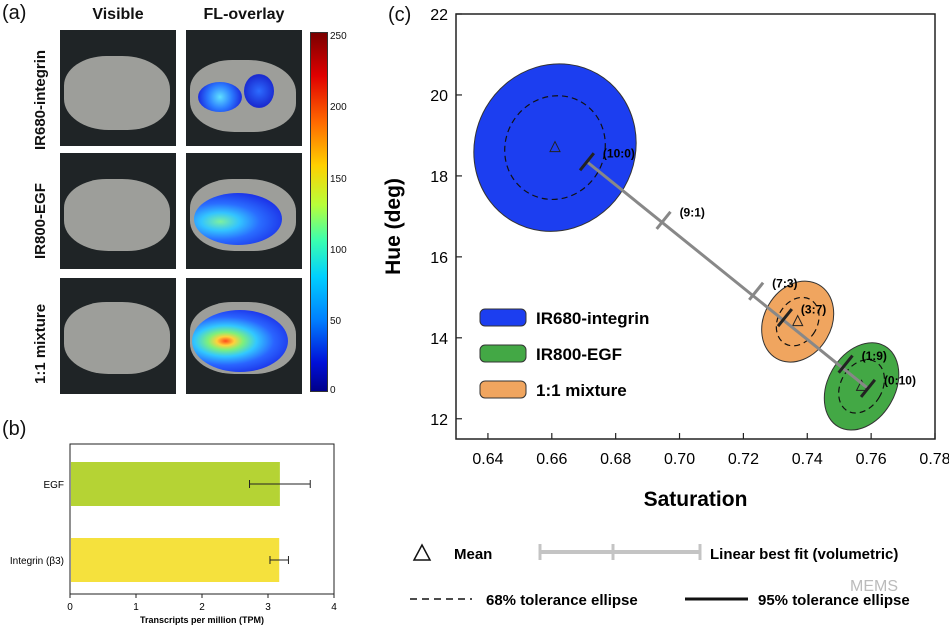  What do you see at coordinates (338, 250) in the screenshot?
I see `colorbar-tick-100: 100` at bounding box center [338, 250].